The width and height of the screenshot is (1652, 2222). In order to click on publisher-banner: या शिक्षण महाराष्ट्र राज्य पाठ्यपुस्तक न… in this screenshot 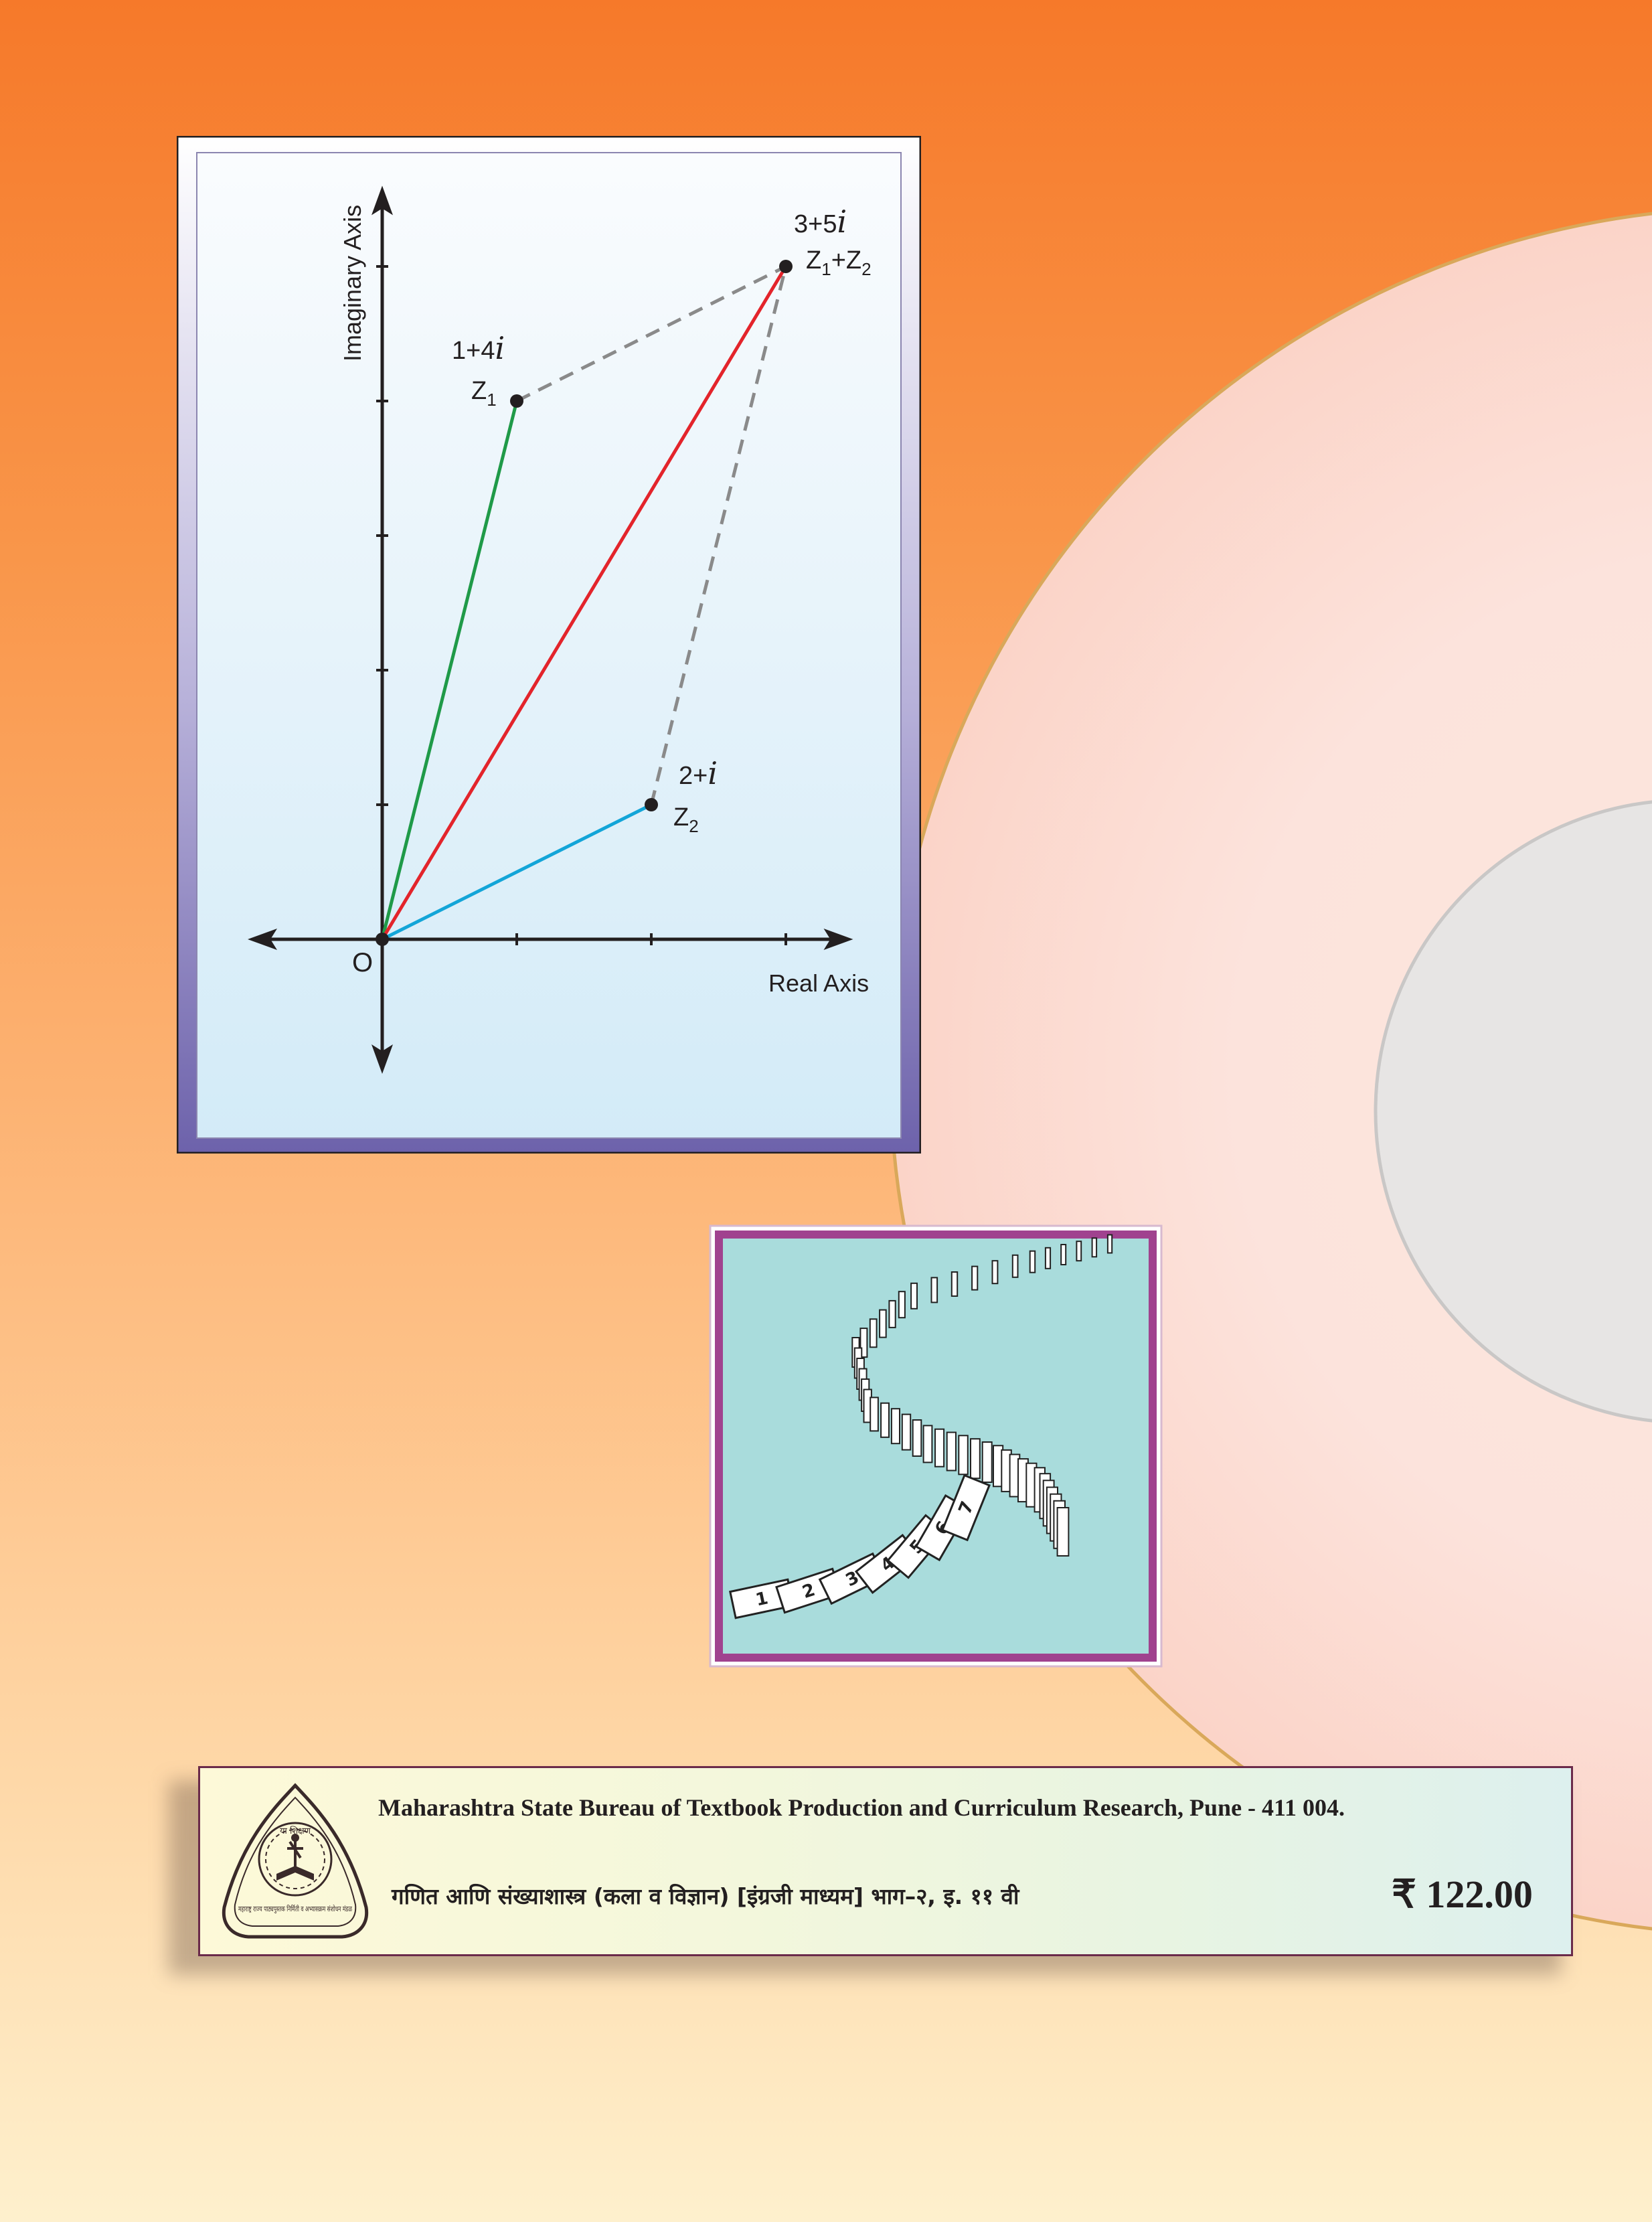, I will do `click(886, 1861)`.